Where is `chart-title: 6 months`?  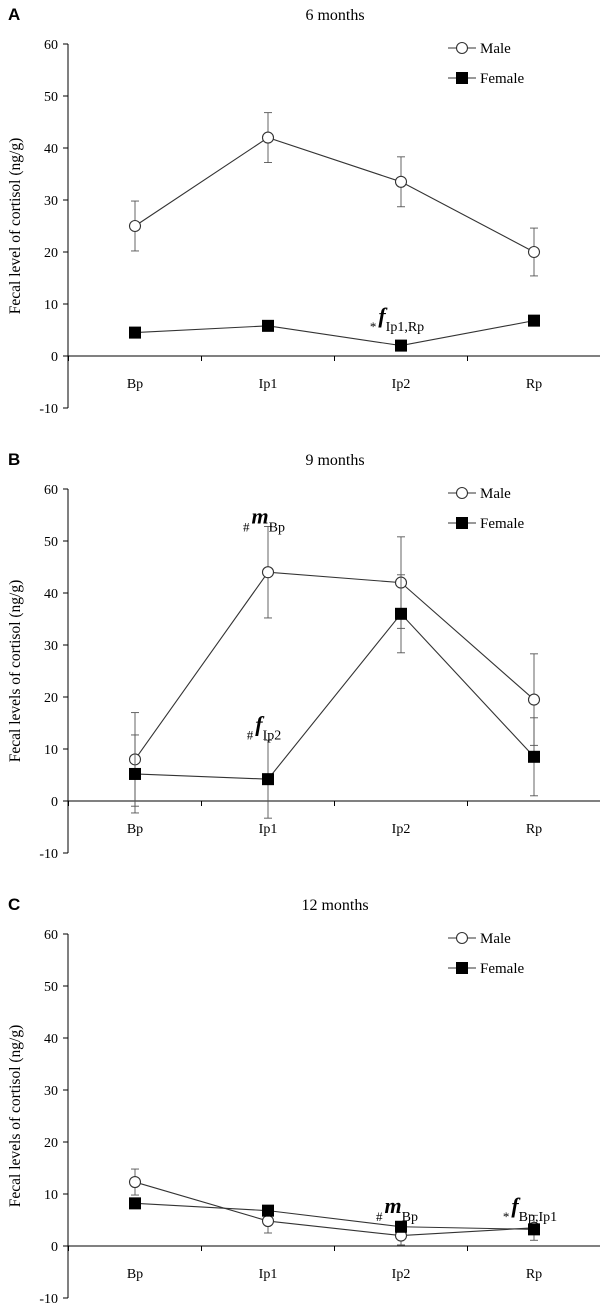 chart-title: 6 months is located at coordinates (334, 15).